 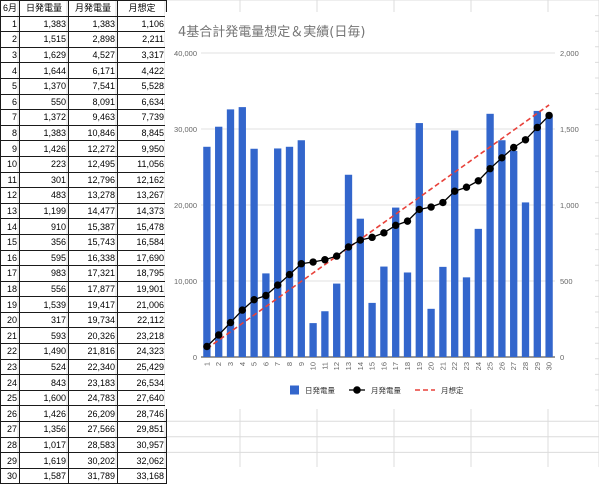 What do you see at coordinates (93, 226) in the screenshot?
I see `cell-monthly-total: 15,387` at bounding box center [93, 226].